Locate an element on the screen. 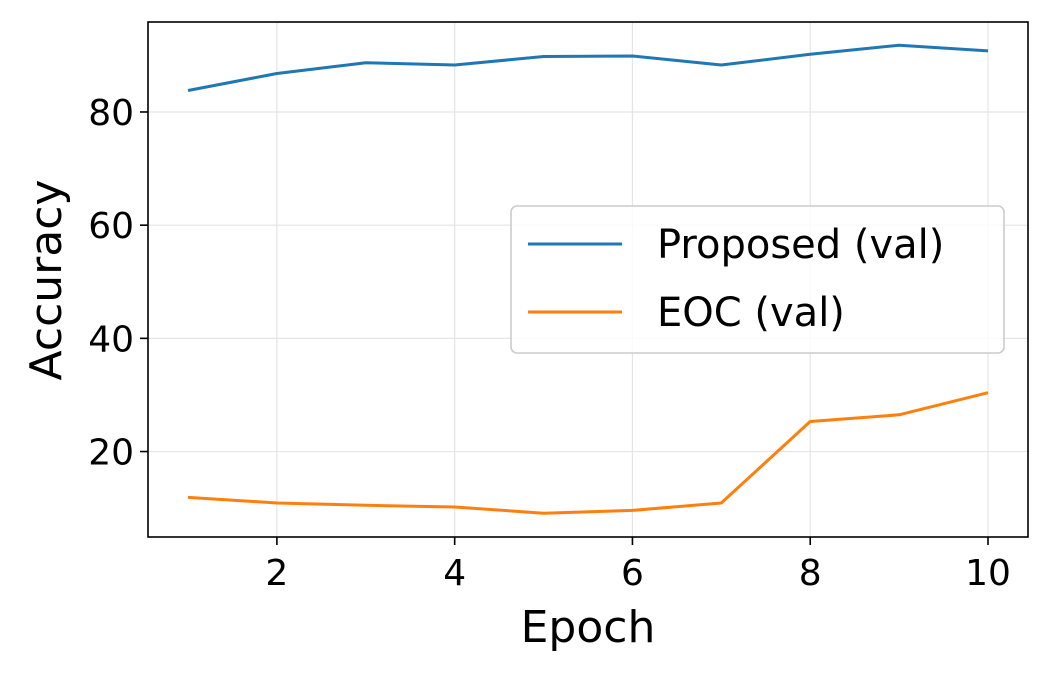  legend-label-1: Proposed (val) is located at coordinates (800, 245).